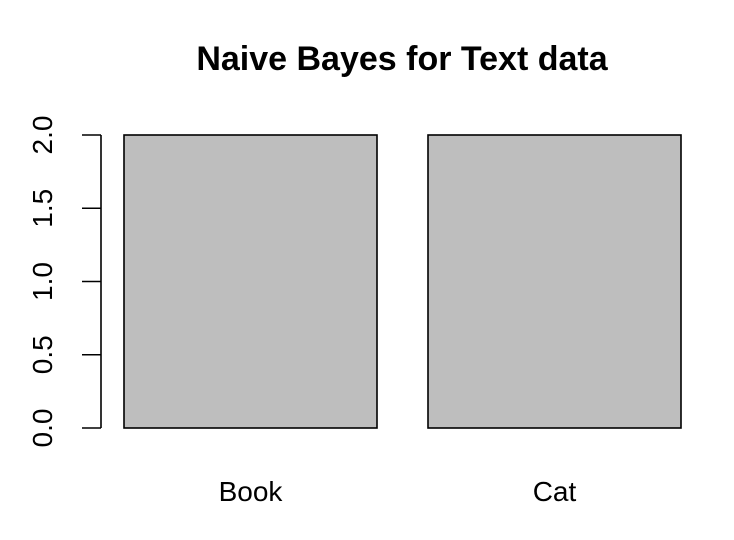 This screenshot has width=734, height=540. What do you see at coordinates (402, 59) in the screenshot?
I see `chart-title: Naive Bayes for Text data` at bounding box center [402, 59].